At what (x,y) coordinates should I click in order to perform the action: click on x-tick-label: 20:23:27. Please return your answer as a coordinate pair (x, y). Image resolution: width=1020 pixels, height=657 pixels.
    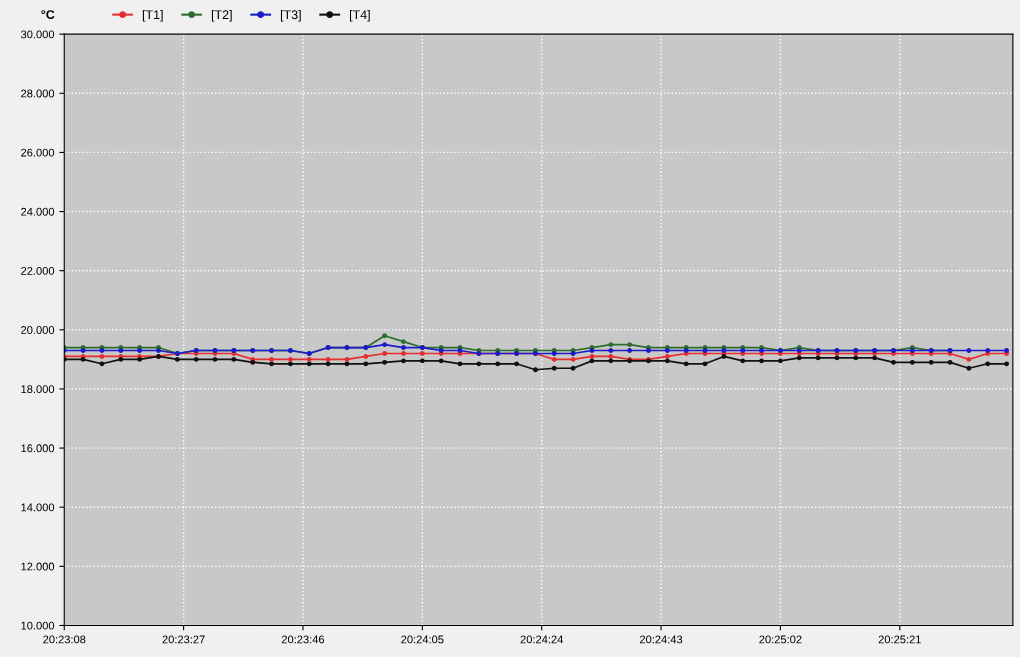
    Looking at the image, I should click on (183, 639).